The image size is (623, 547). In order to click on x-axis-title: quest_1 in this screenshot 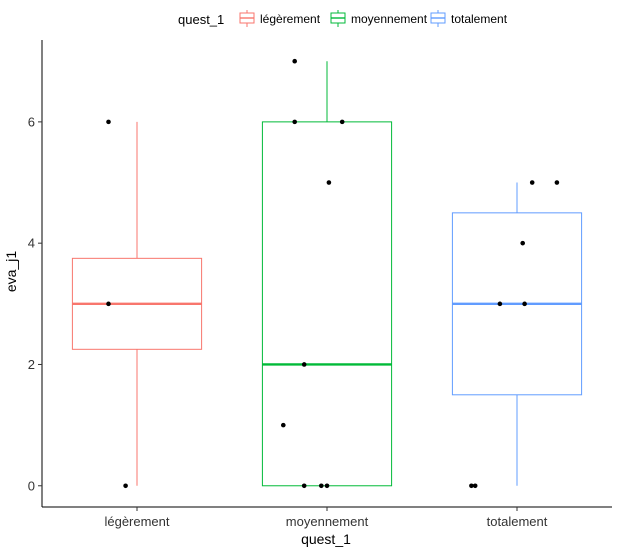, I will do `click(326, 539)`.